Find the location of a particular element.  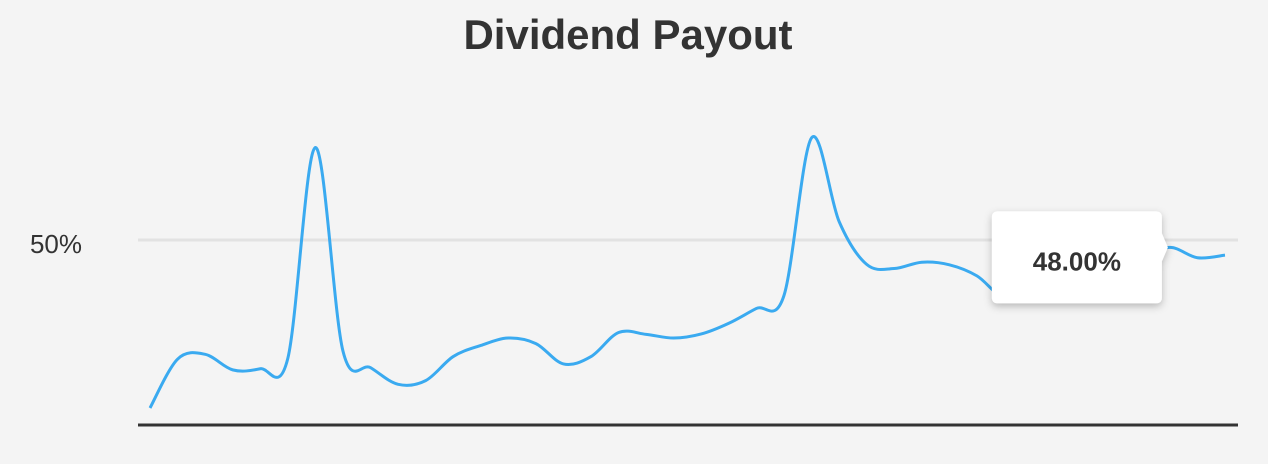

chart-title: Dividend Payout is located at coordinates (627, 34).